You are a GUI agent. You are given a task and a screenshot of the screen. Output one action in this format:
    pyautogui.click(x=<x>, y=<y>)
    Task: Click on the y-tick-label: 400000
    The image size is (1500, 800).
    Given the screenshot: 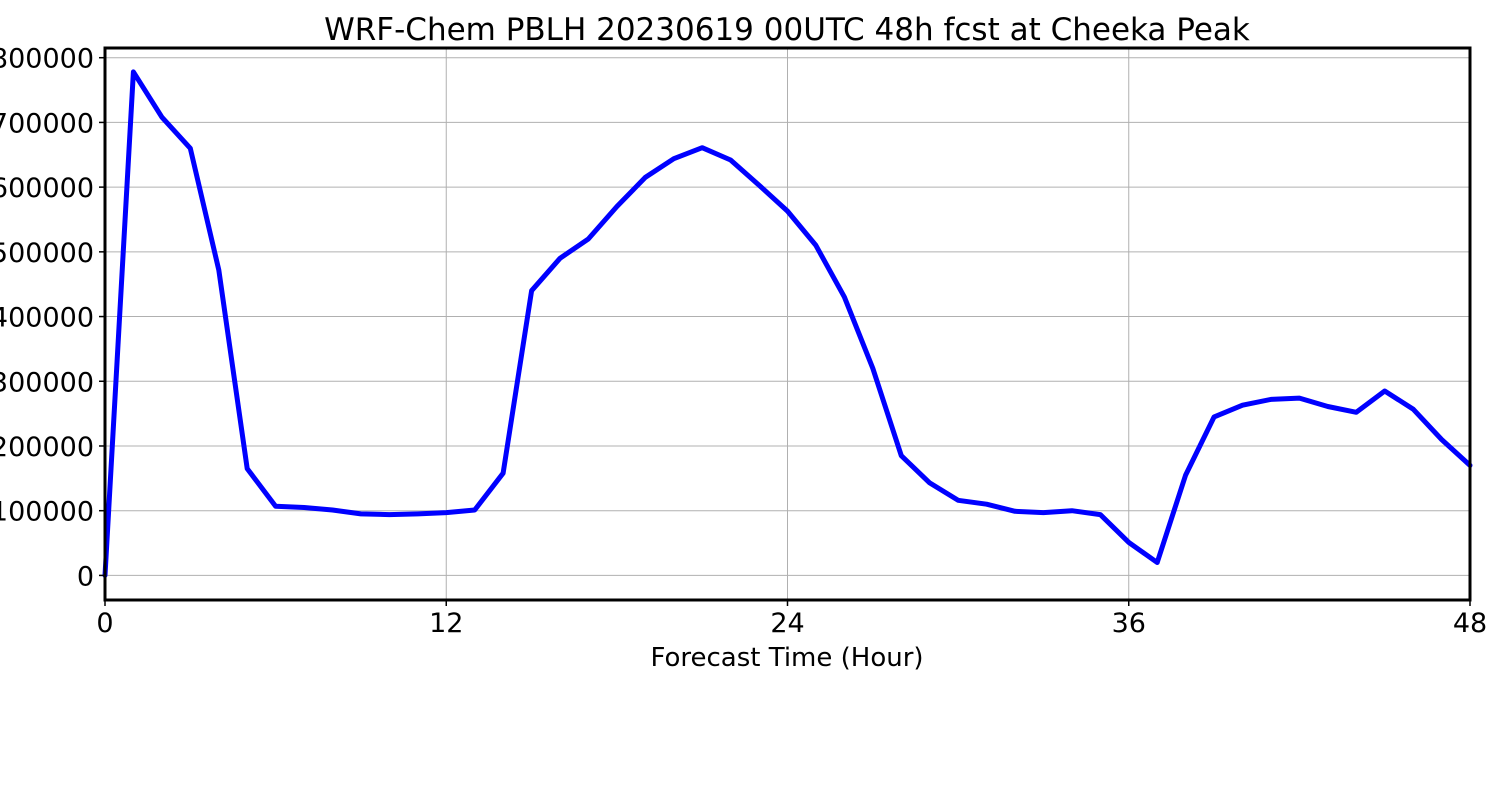 What is the action you would take?
    pyautogui.click(x=47, y=318)
    